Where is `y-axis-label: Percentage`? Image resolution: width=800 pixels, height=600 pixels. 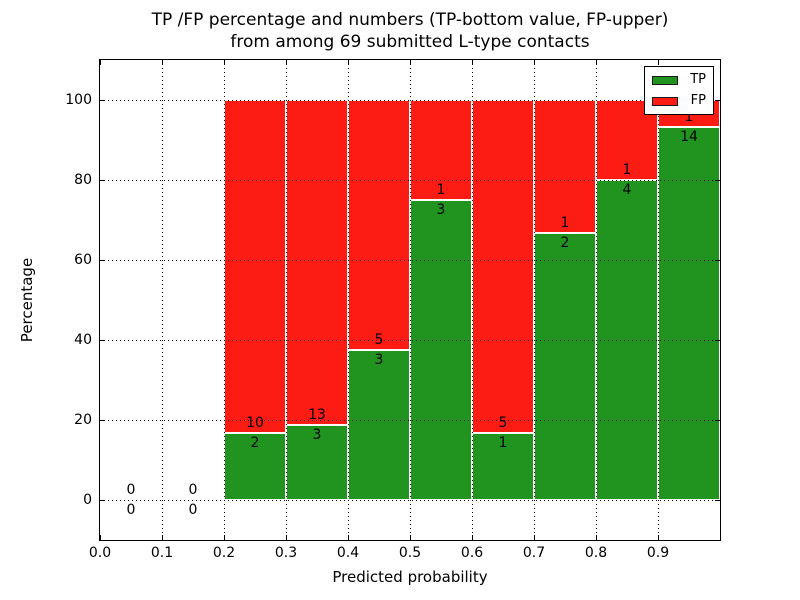
y-axis-label: Percentage is located at coordinates (27, 300).